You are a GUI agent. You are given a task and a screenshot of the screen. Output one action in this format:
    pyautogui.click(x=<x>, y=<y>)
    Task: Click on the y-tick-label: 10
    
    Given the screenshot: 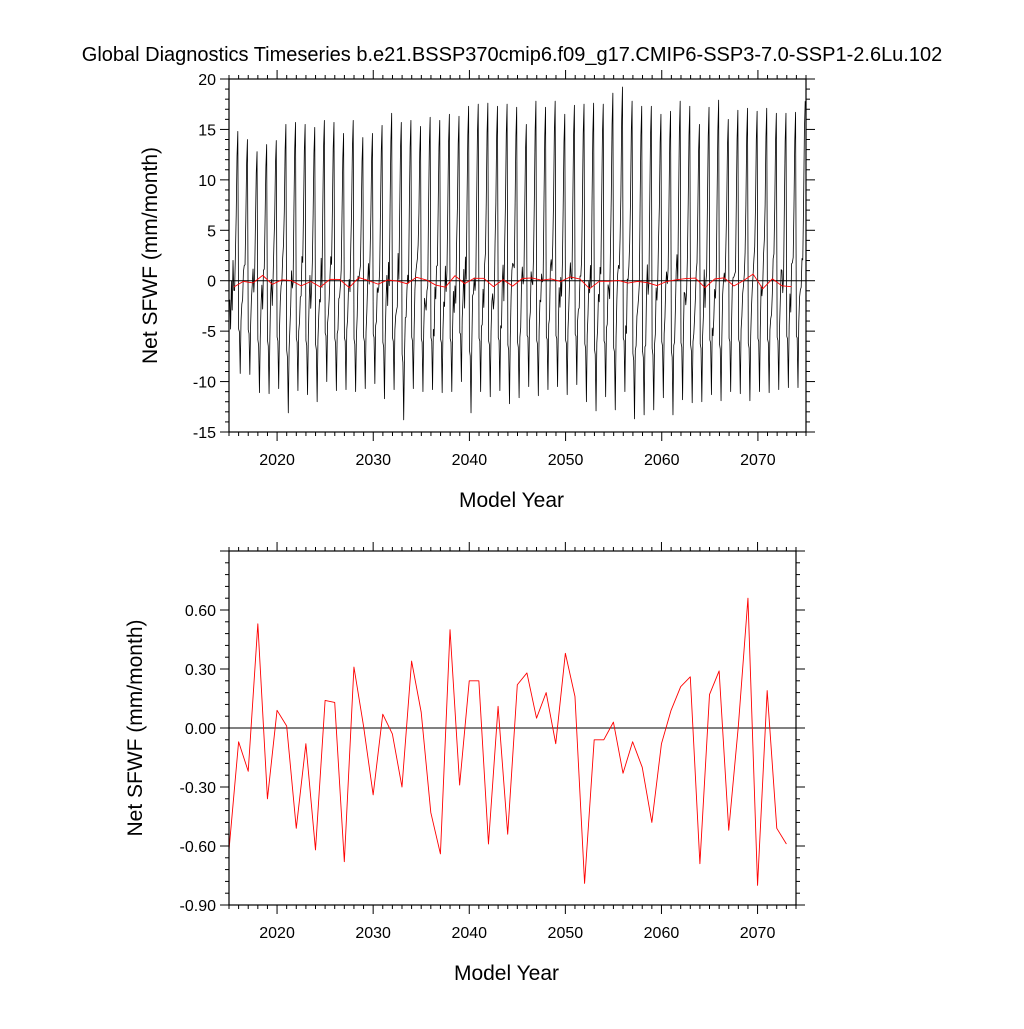 What is the action you would take?
    pyautogui.click(x=207, y=181)
    